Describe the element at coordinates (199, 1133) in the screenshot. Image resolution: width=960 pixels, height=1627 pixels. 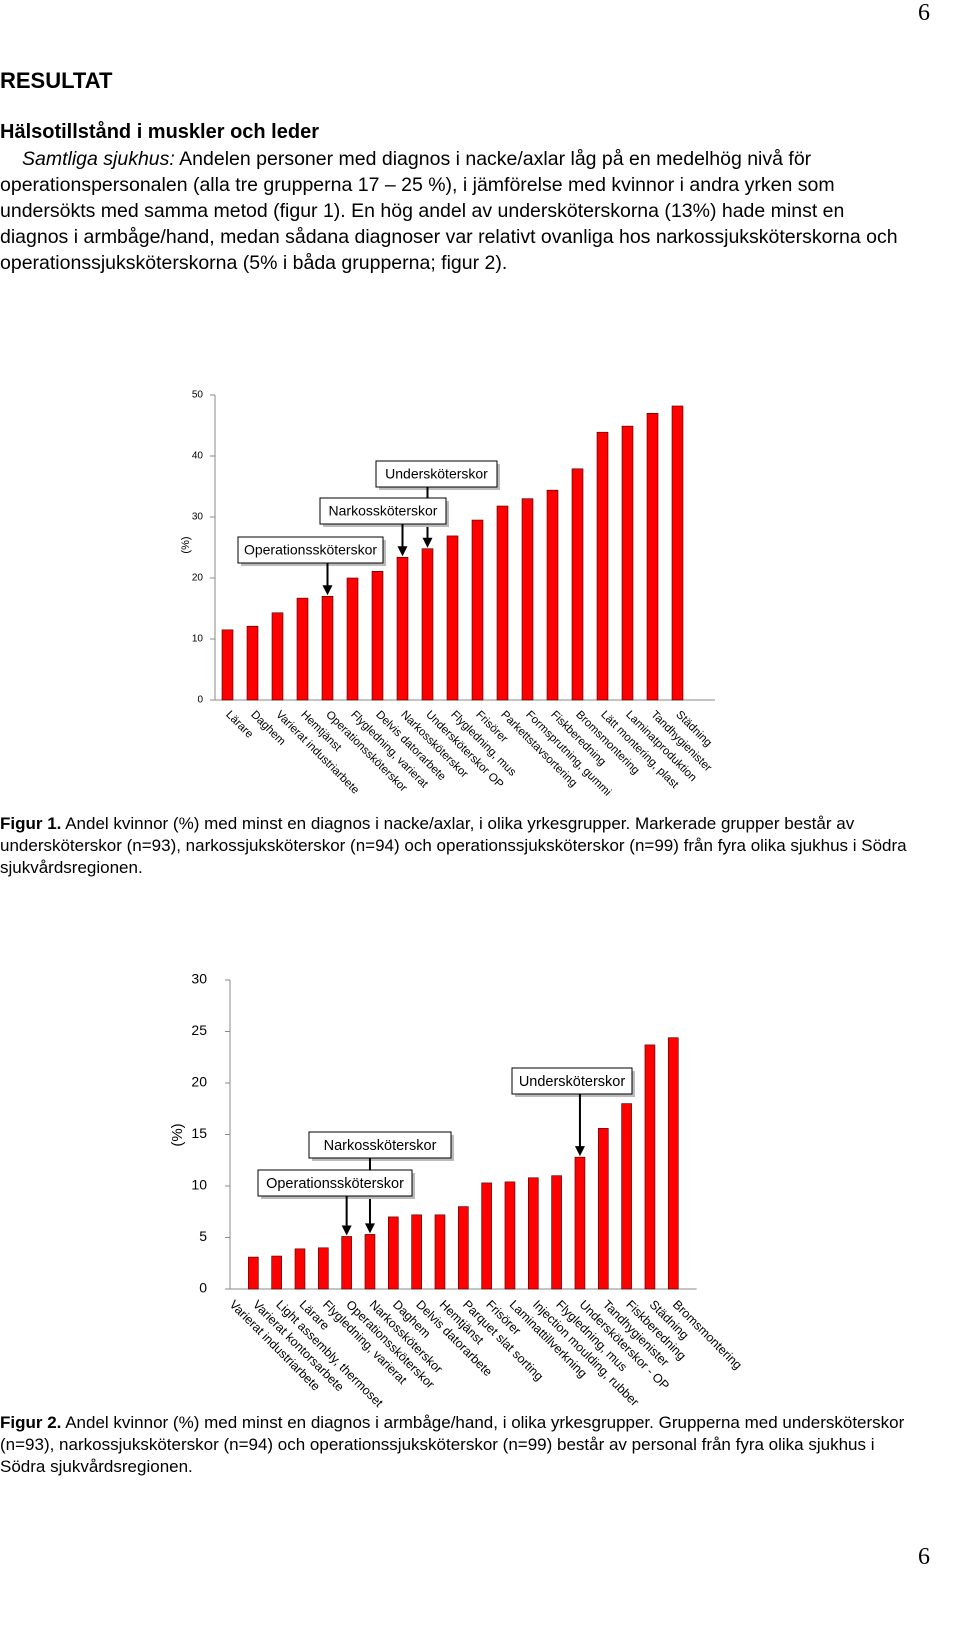
I see `y-tick-label: 15` at that location.